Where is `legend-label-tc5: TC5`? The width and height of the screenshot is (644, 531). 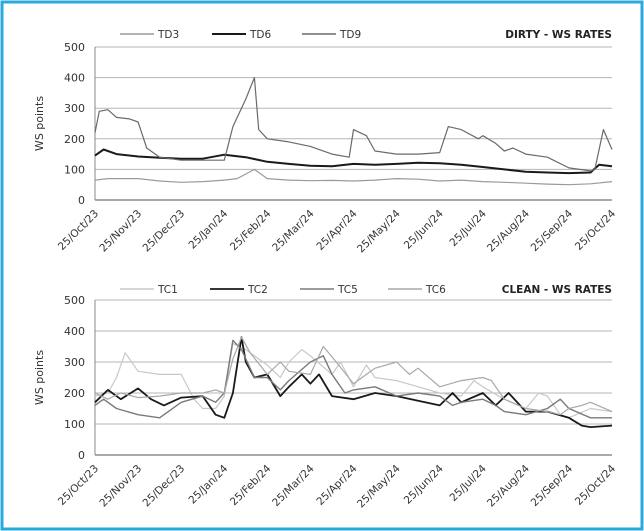 legend-label-tc5: TC5 is located at coordinates (347, 290).